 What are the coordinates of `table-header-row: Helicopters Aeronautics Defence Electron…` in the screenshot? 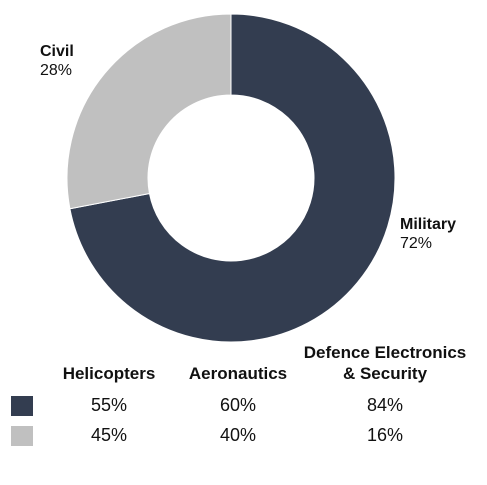 It's located at (234, 366).